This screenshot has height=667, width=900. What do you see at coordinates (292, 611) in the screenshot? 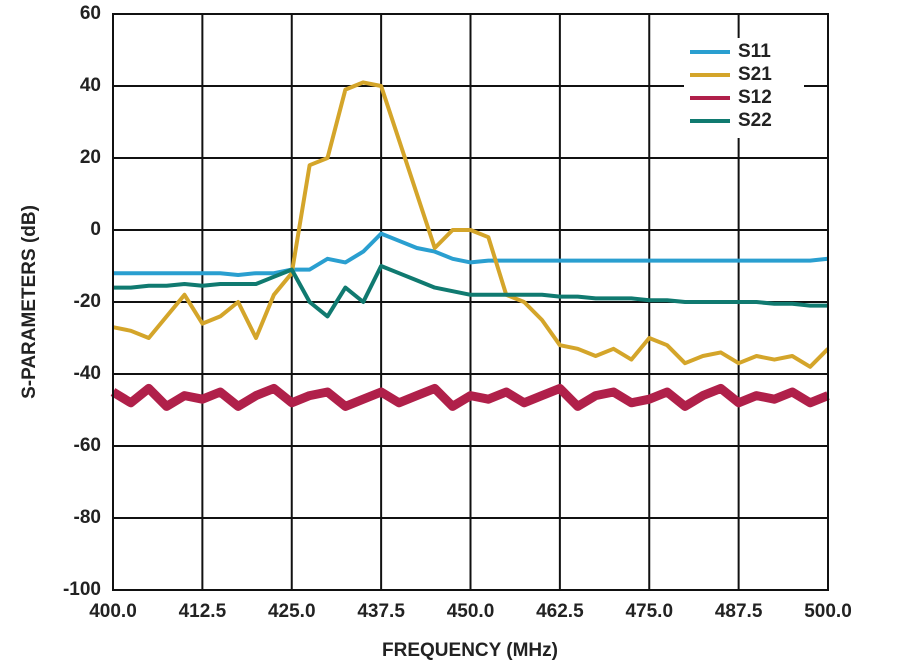
I see `x-tick-label: 425.0` at bounding box center [292, 611].